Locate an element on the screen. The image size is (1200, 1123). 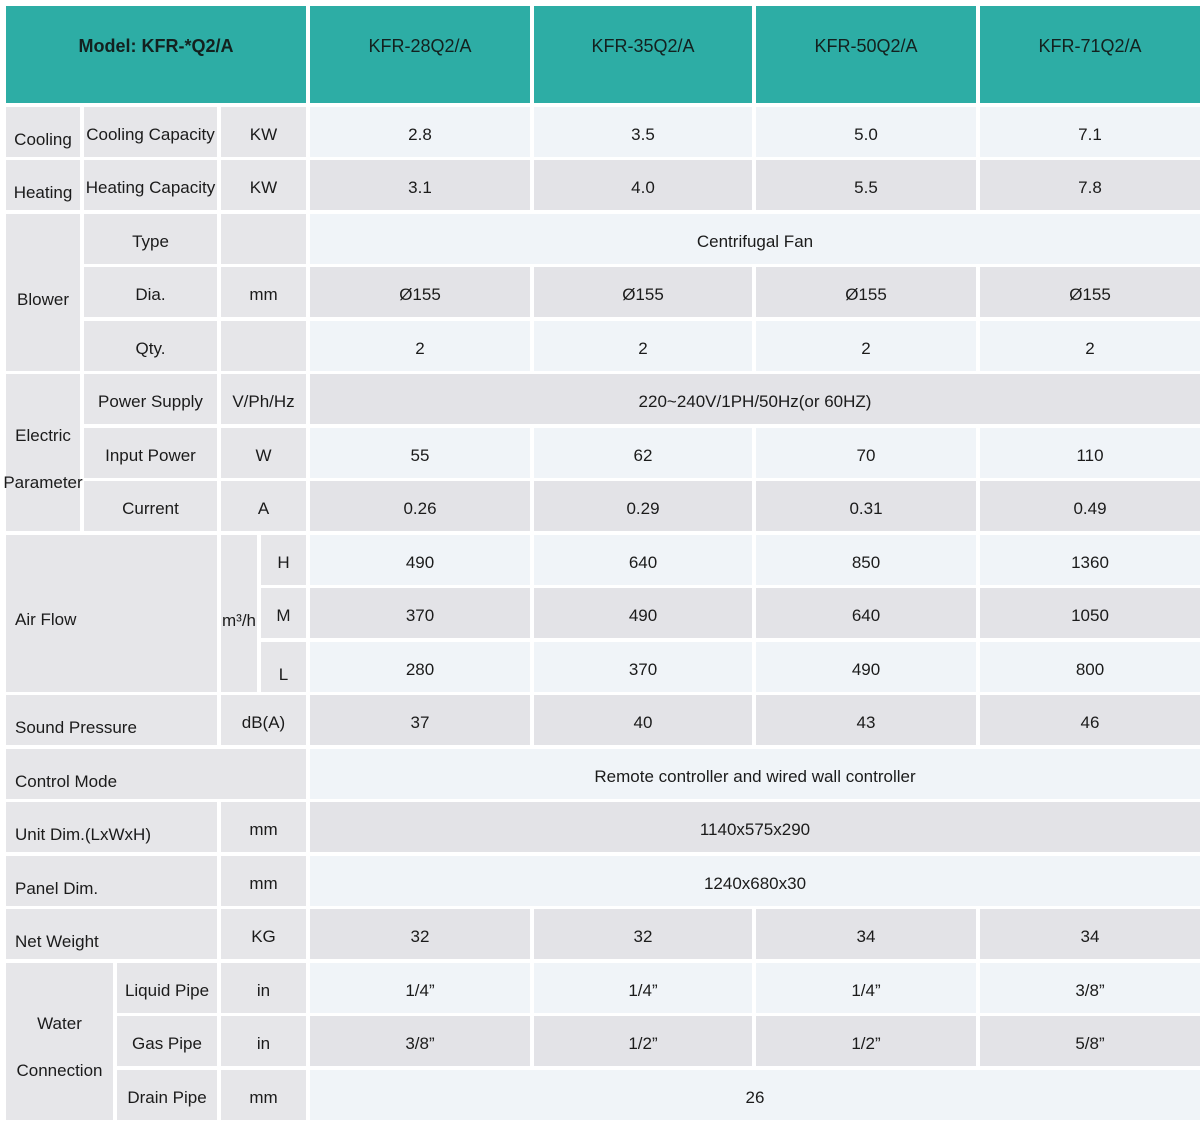
net-weight-unit: KG is located at coordinates (263, 934).